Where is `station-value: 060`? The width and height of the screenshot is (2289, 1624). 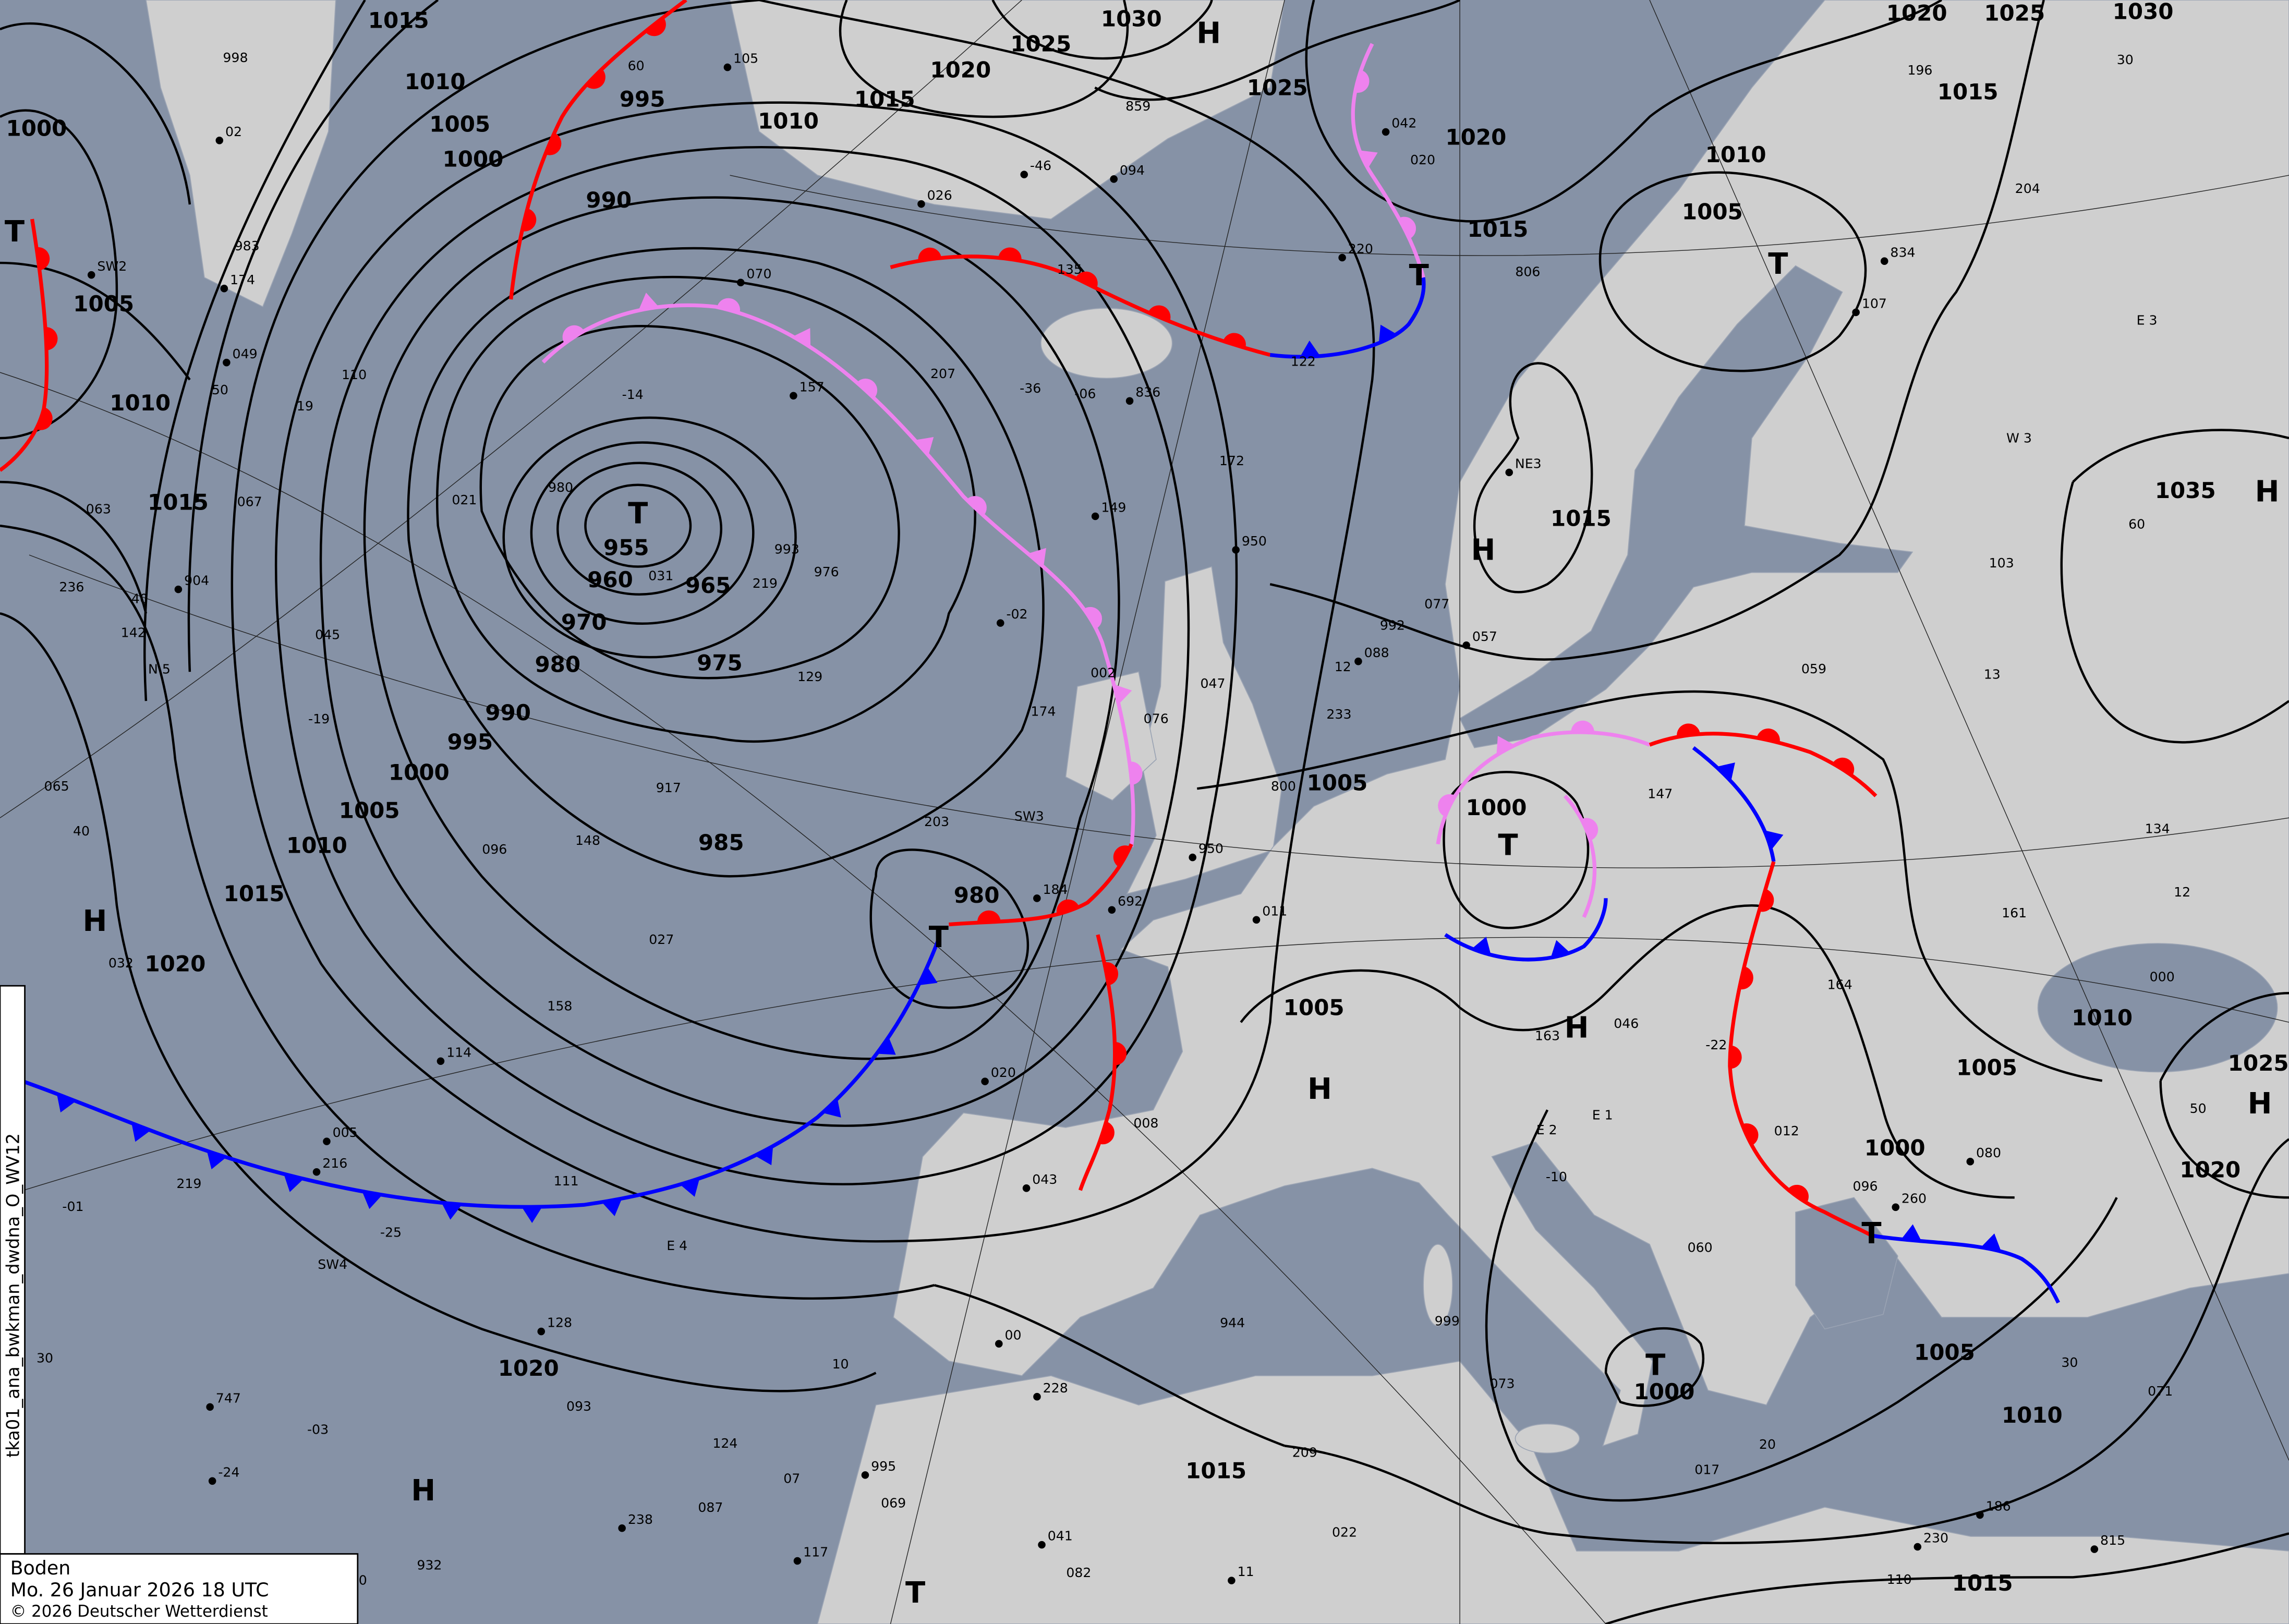 station-value: 060 is located at coordinates (1700, 1247).